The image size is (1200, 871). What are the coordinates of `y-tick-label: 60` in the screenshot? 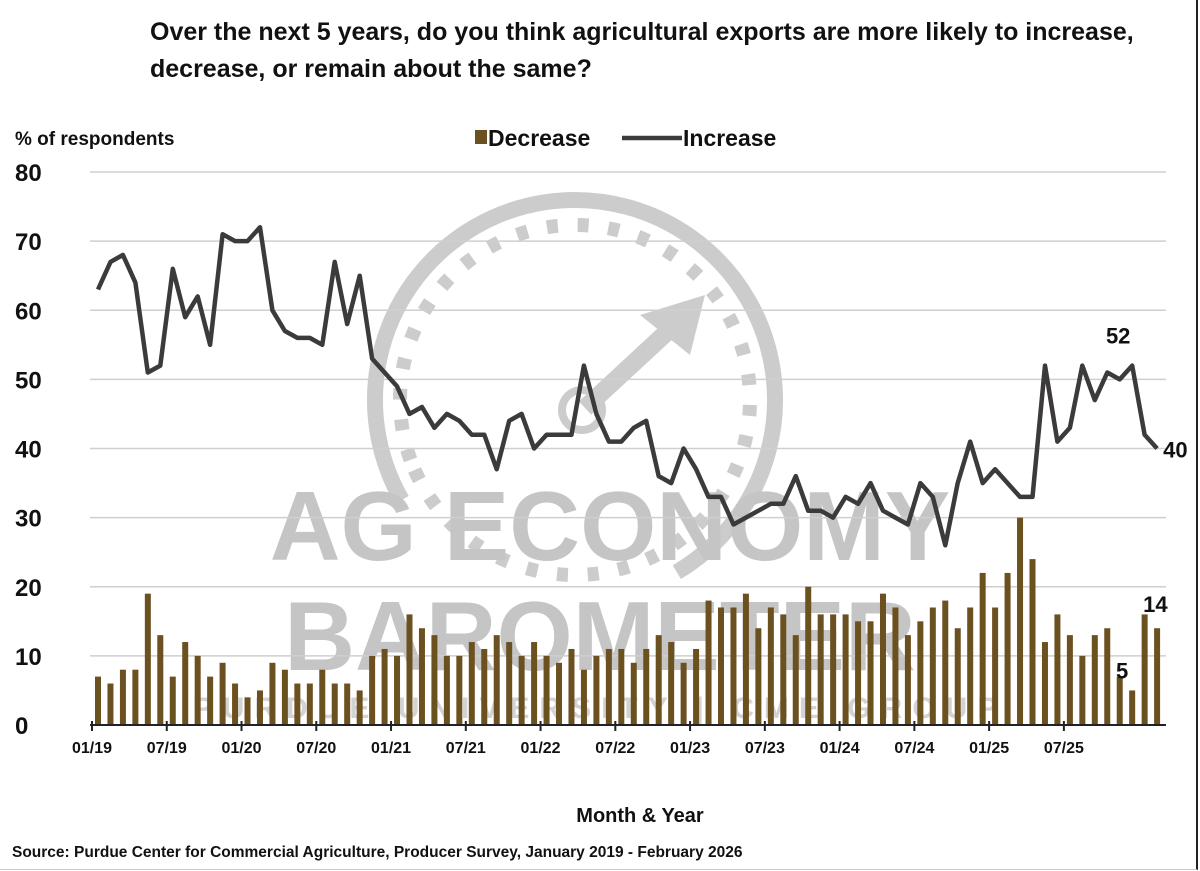 It's located at (28, 311).